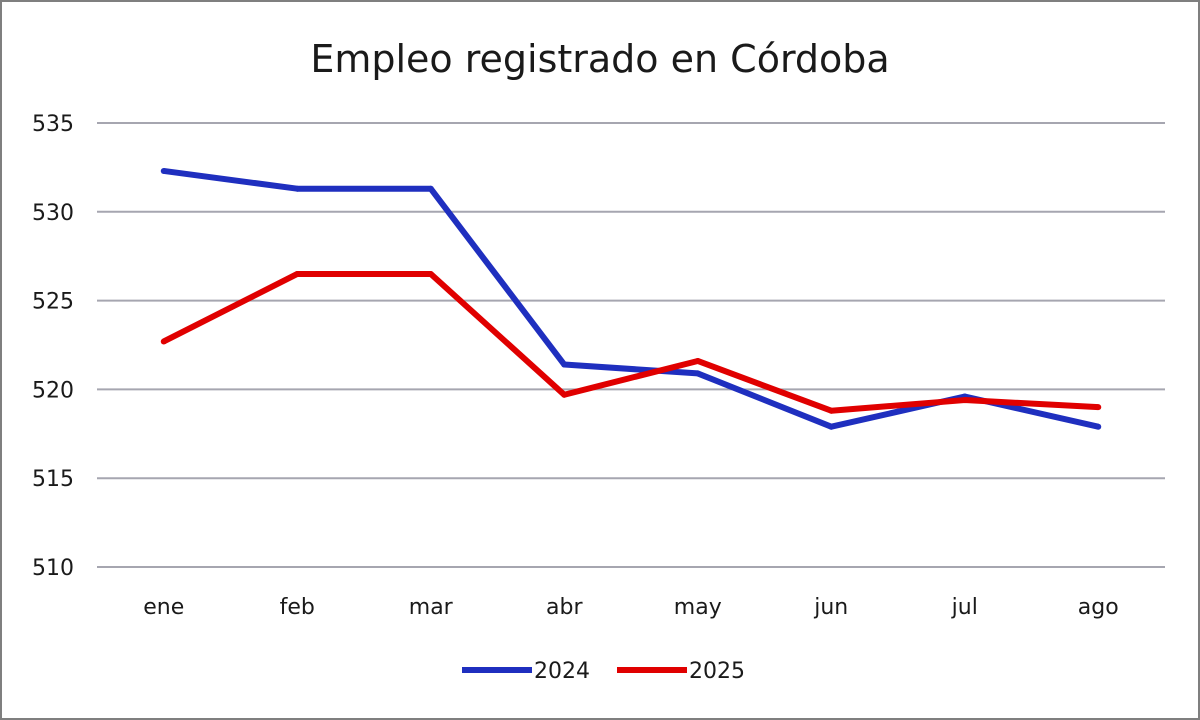 The width and height of the screenshot is (1200, 720). I want to click on data-point-2024-mar, so click(430, 188).